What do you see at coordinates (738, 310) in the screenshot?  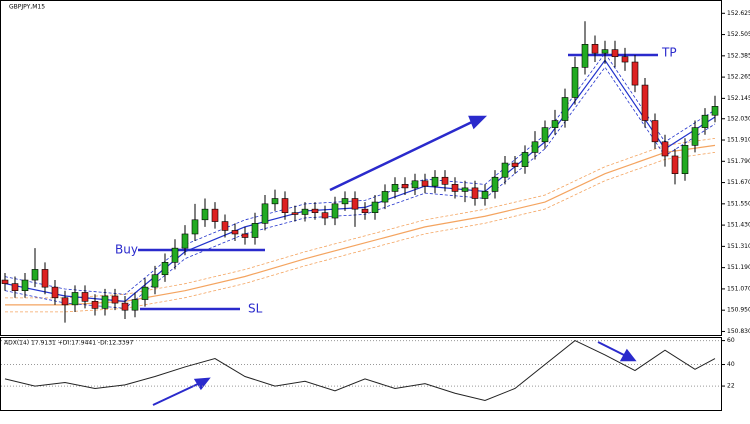 I see `y-tick-label: 150.950` at bounding box center [738, 310].